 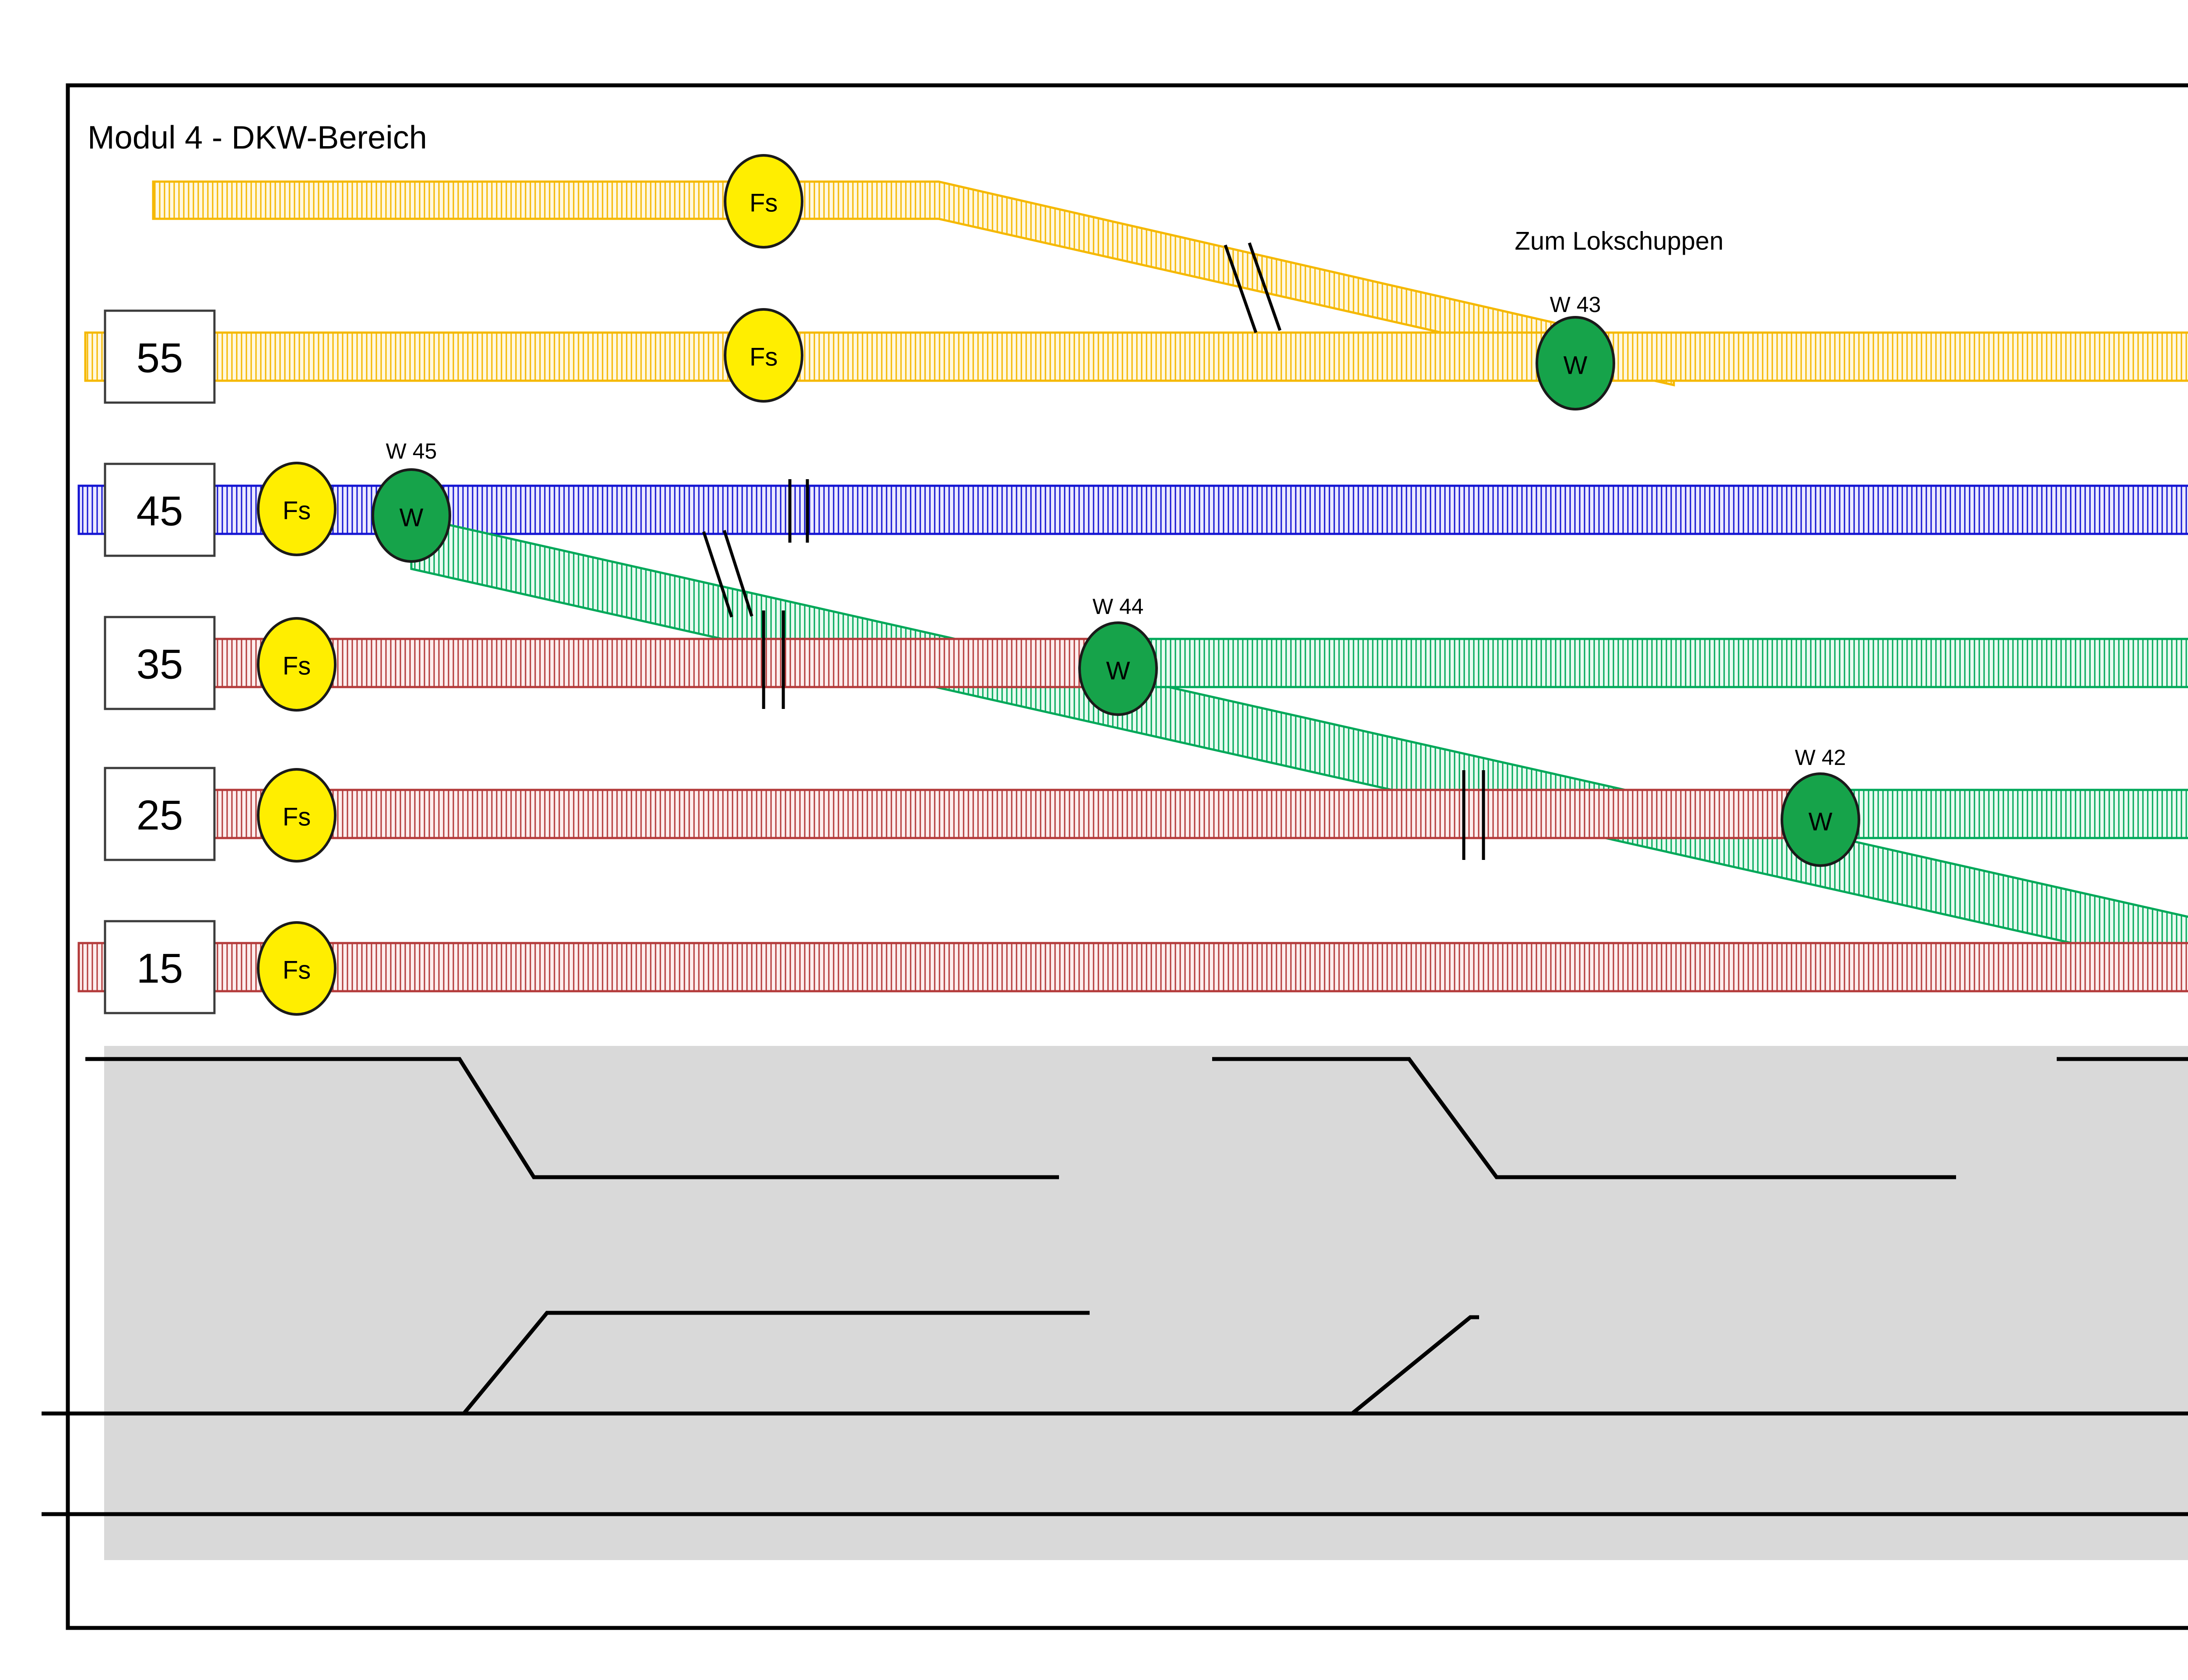 I want to click on track-top-yellow-stub, so click(x=913, y=284).